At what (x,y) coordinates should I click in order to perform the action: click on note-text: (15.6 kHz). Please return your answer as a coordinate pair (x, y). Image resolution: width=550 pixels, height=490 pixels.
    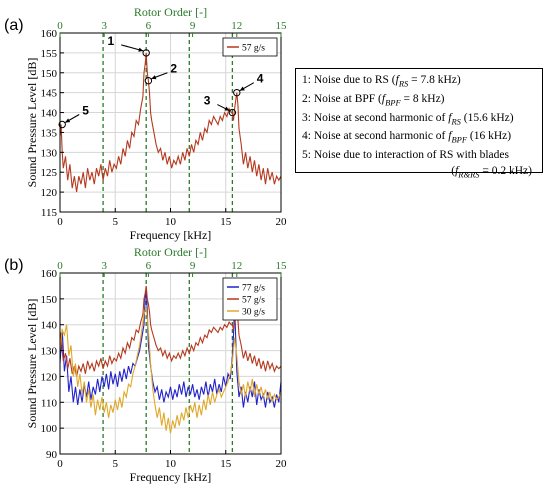
    Looking at the image, I should click on (487, 117).